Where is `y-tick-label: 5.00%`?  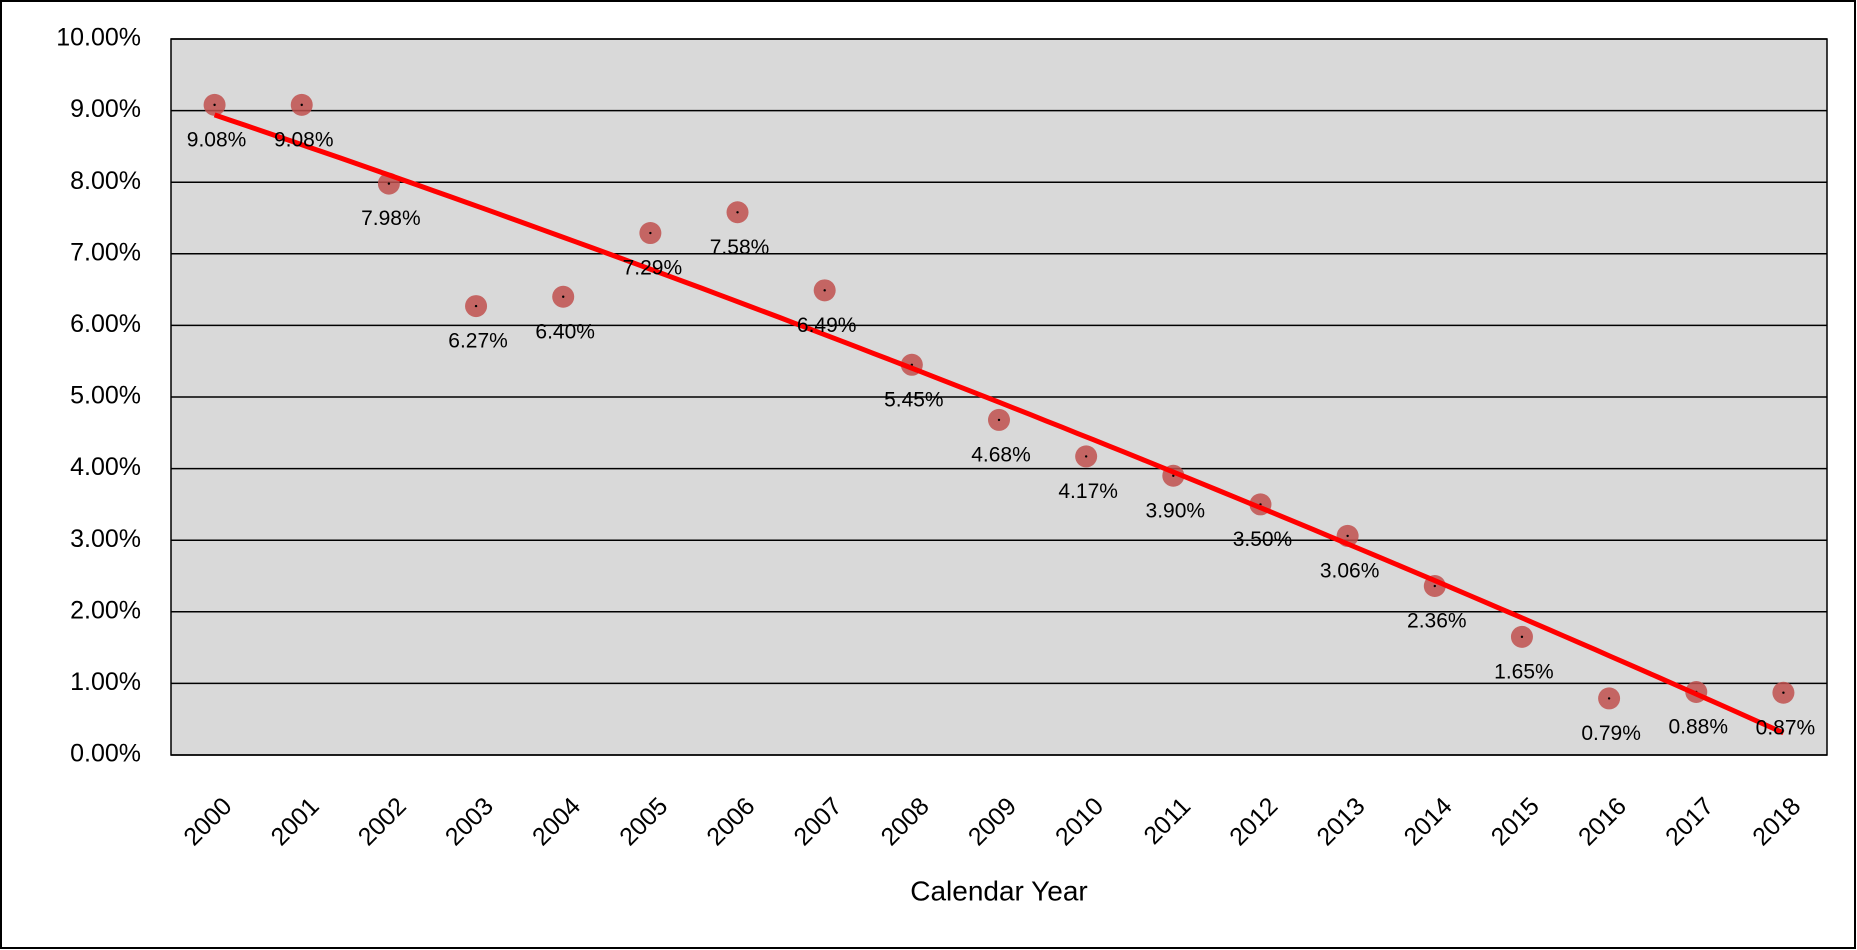
y-tick-label: 5.00% is located at coordinates (105, 396).